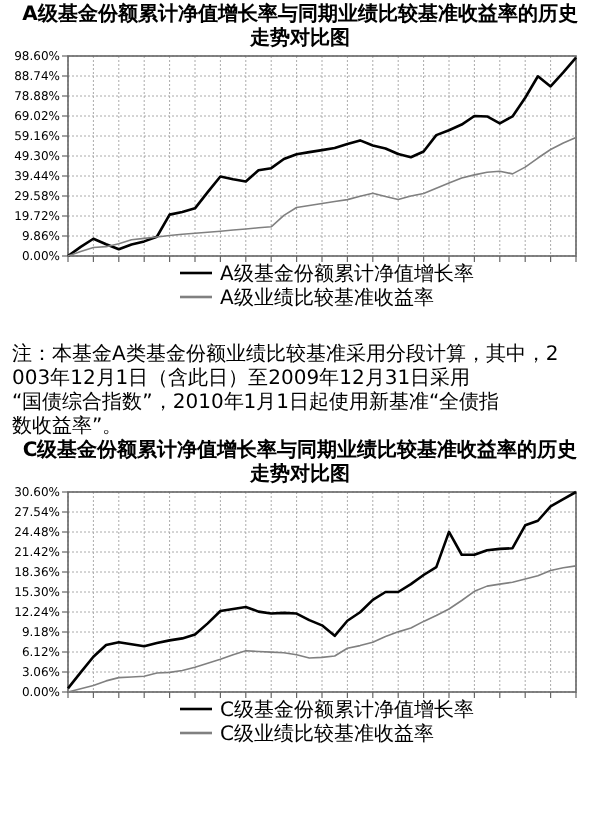  Describe the element at coordinates (347, 710) in the screenshot. I see `legend-label: C级基金份额累计净值增长率` at that location.